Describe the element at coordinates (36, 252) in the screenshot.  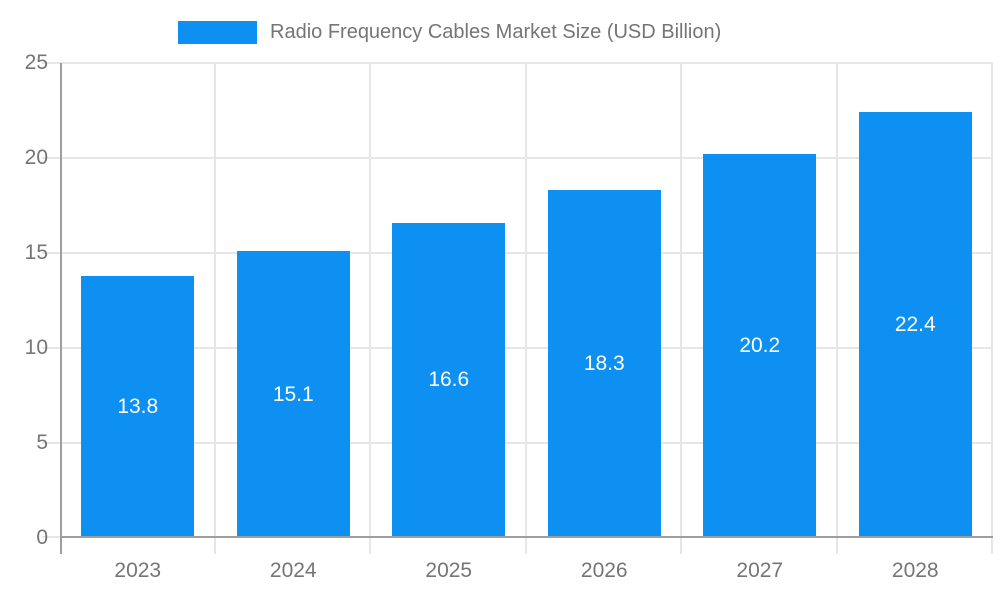
I see `y-tick-label: 15` at that location.